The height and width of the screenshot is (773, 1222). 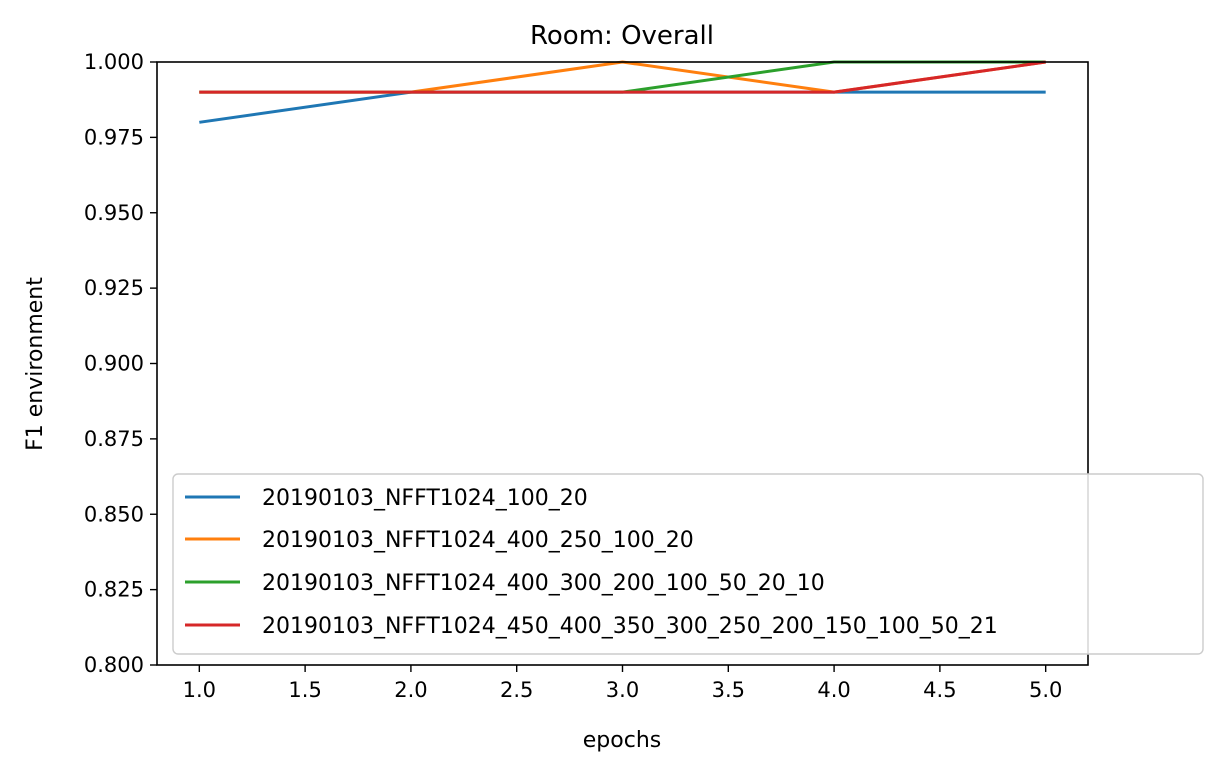 What do you see at coordinates (410, 690) in the screenshot?
I see `x-tick-label: 2.0` at bounding box center [410, 690].